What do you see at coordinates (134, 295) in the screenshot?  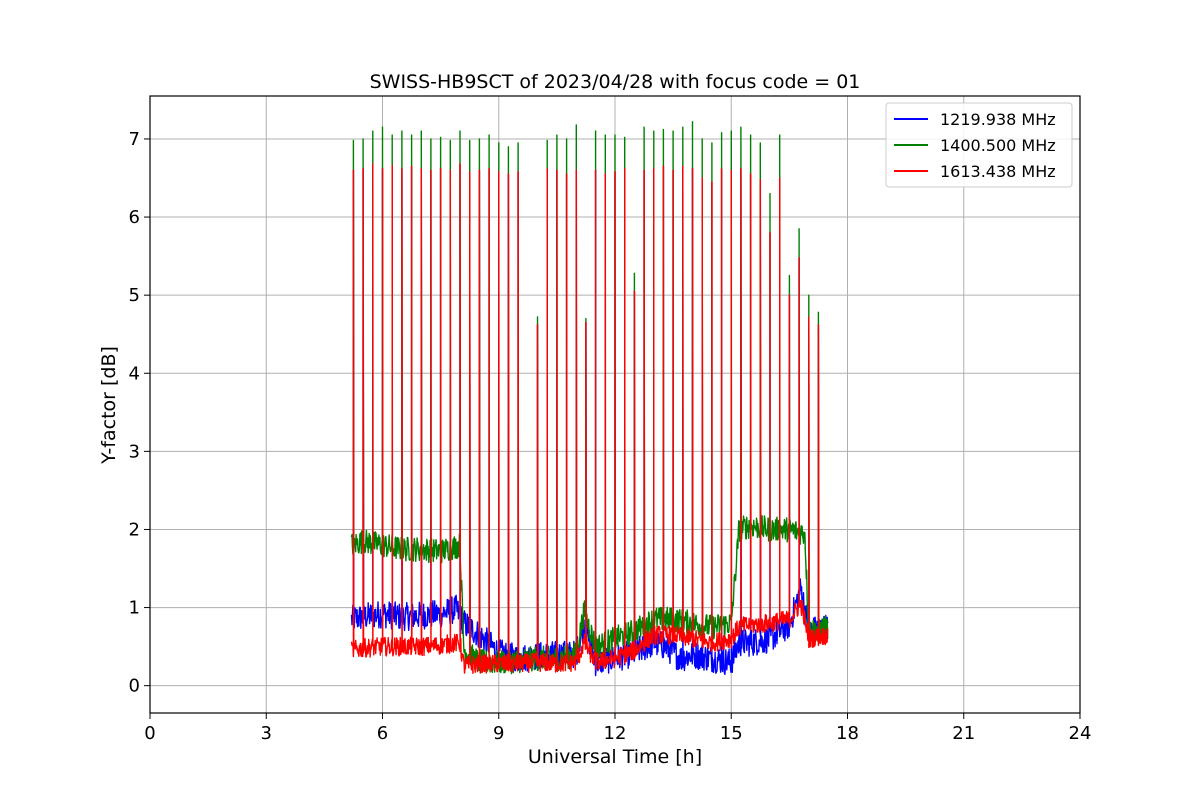 I see `y-tick-label: 5` at bounding box center [134, 295].